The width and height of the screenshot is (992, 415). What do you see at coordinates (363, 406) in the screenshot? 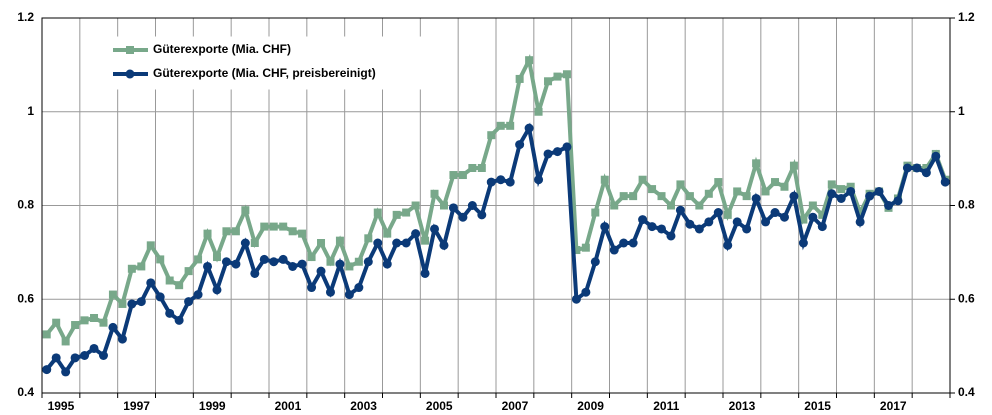
I see `x-tick-label: 2003` at bounding box center [363, 406].